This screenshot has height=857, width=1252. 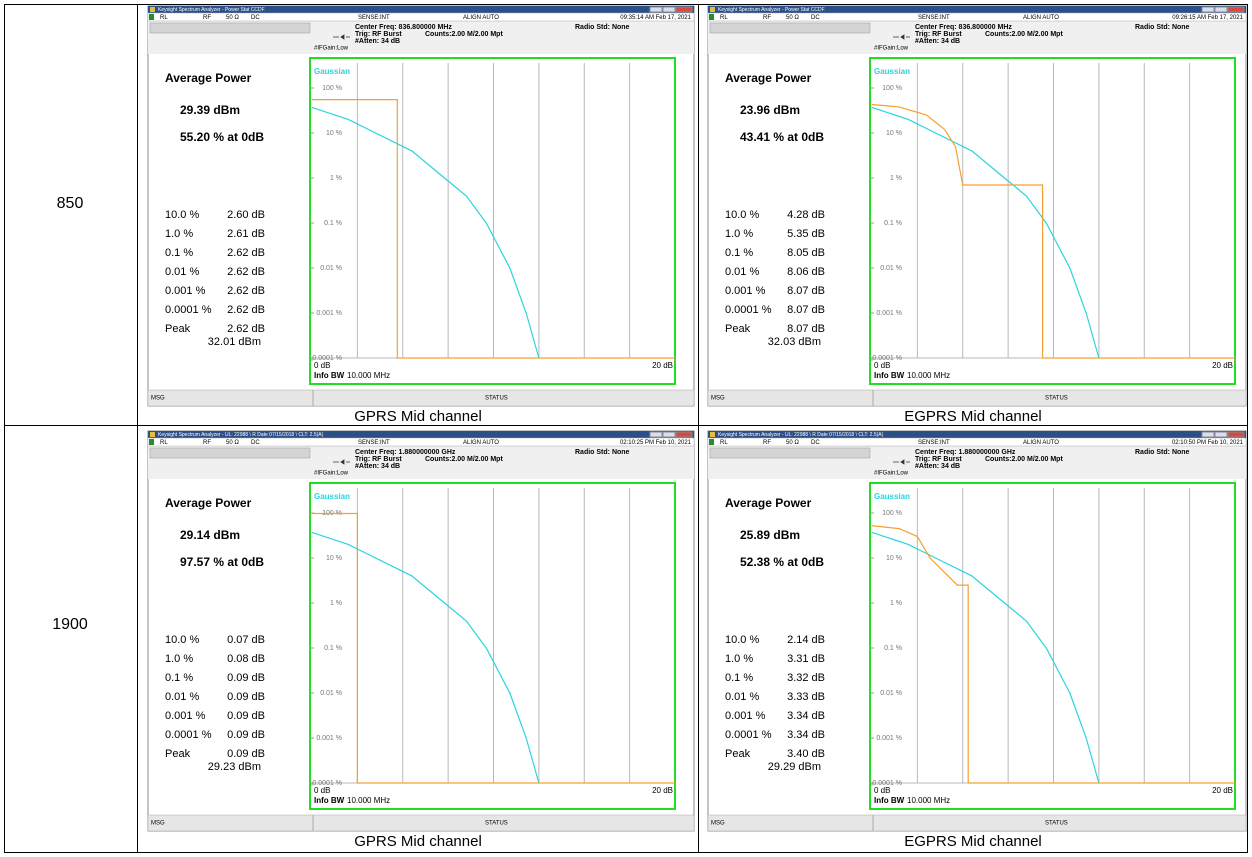 What do you see at coordinates (894, 558) in the screenshot?
I see `y-tick-label: 10 %` at bounding box center [894, 558].